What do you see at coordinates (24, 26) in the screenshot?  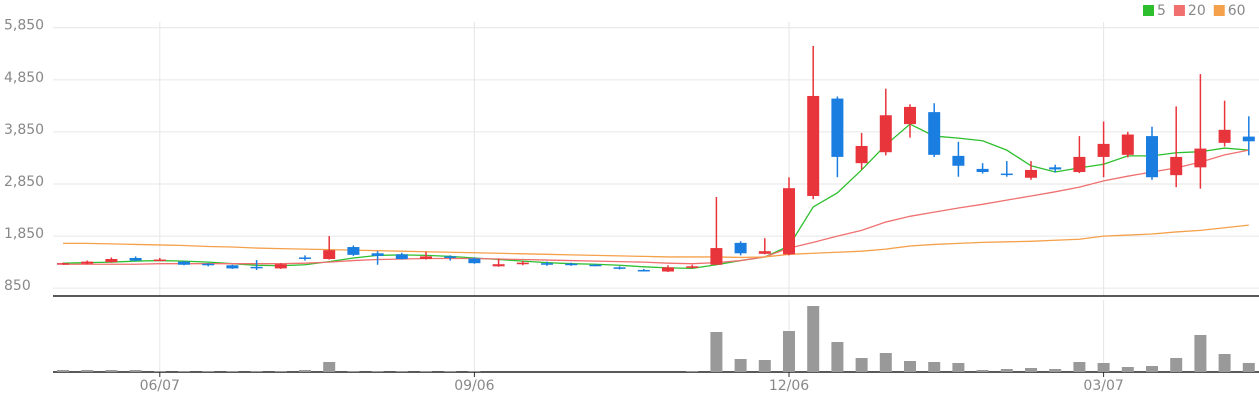 I see `y-tick-label: 5,850` at bounding box center [24, 26].